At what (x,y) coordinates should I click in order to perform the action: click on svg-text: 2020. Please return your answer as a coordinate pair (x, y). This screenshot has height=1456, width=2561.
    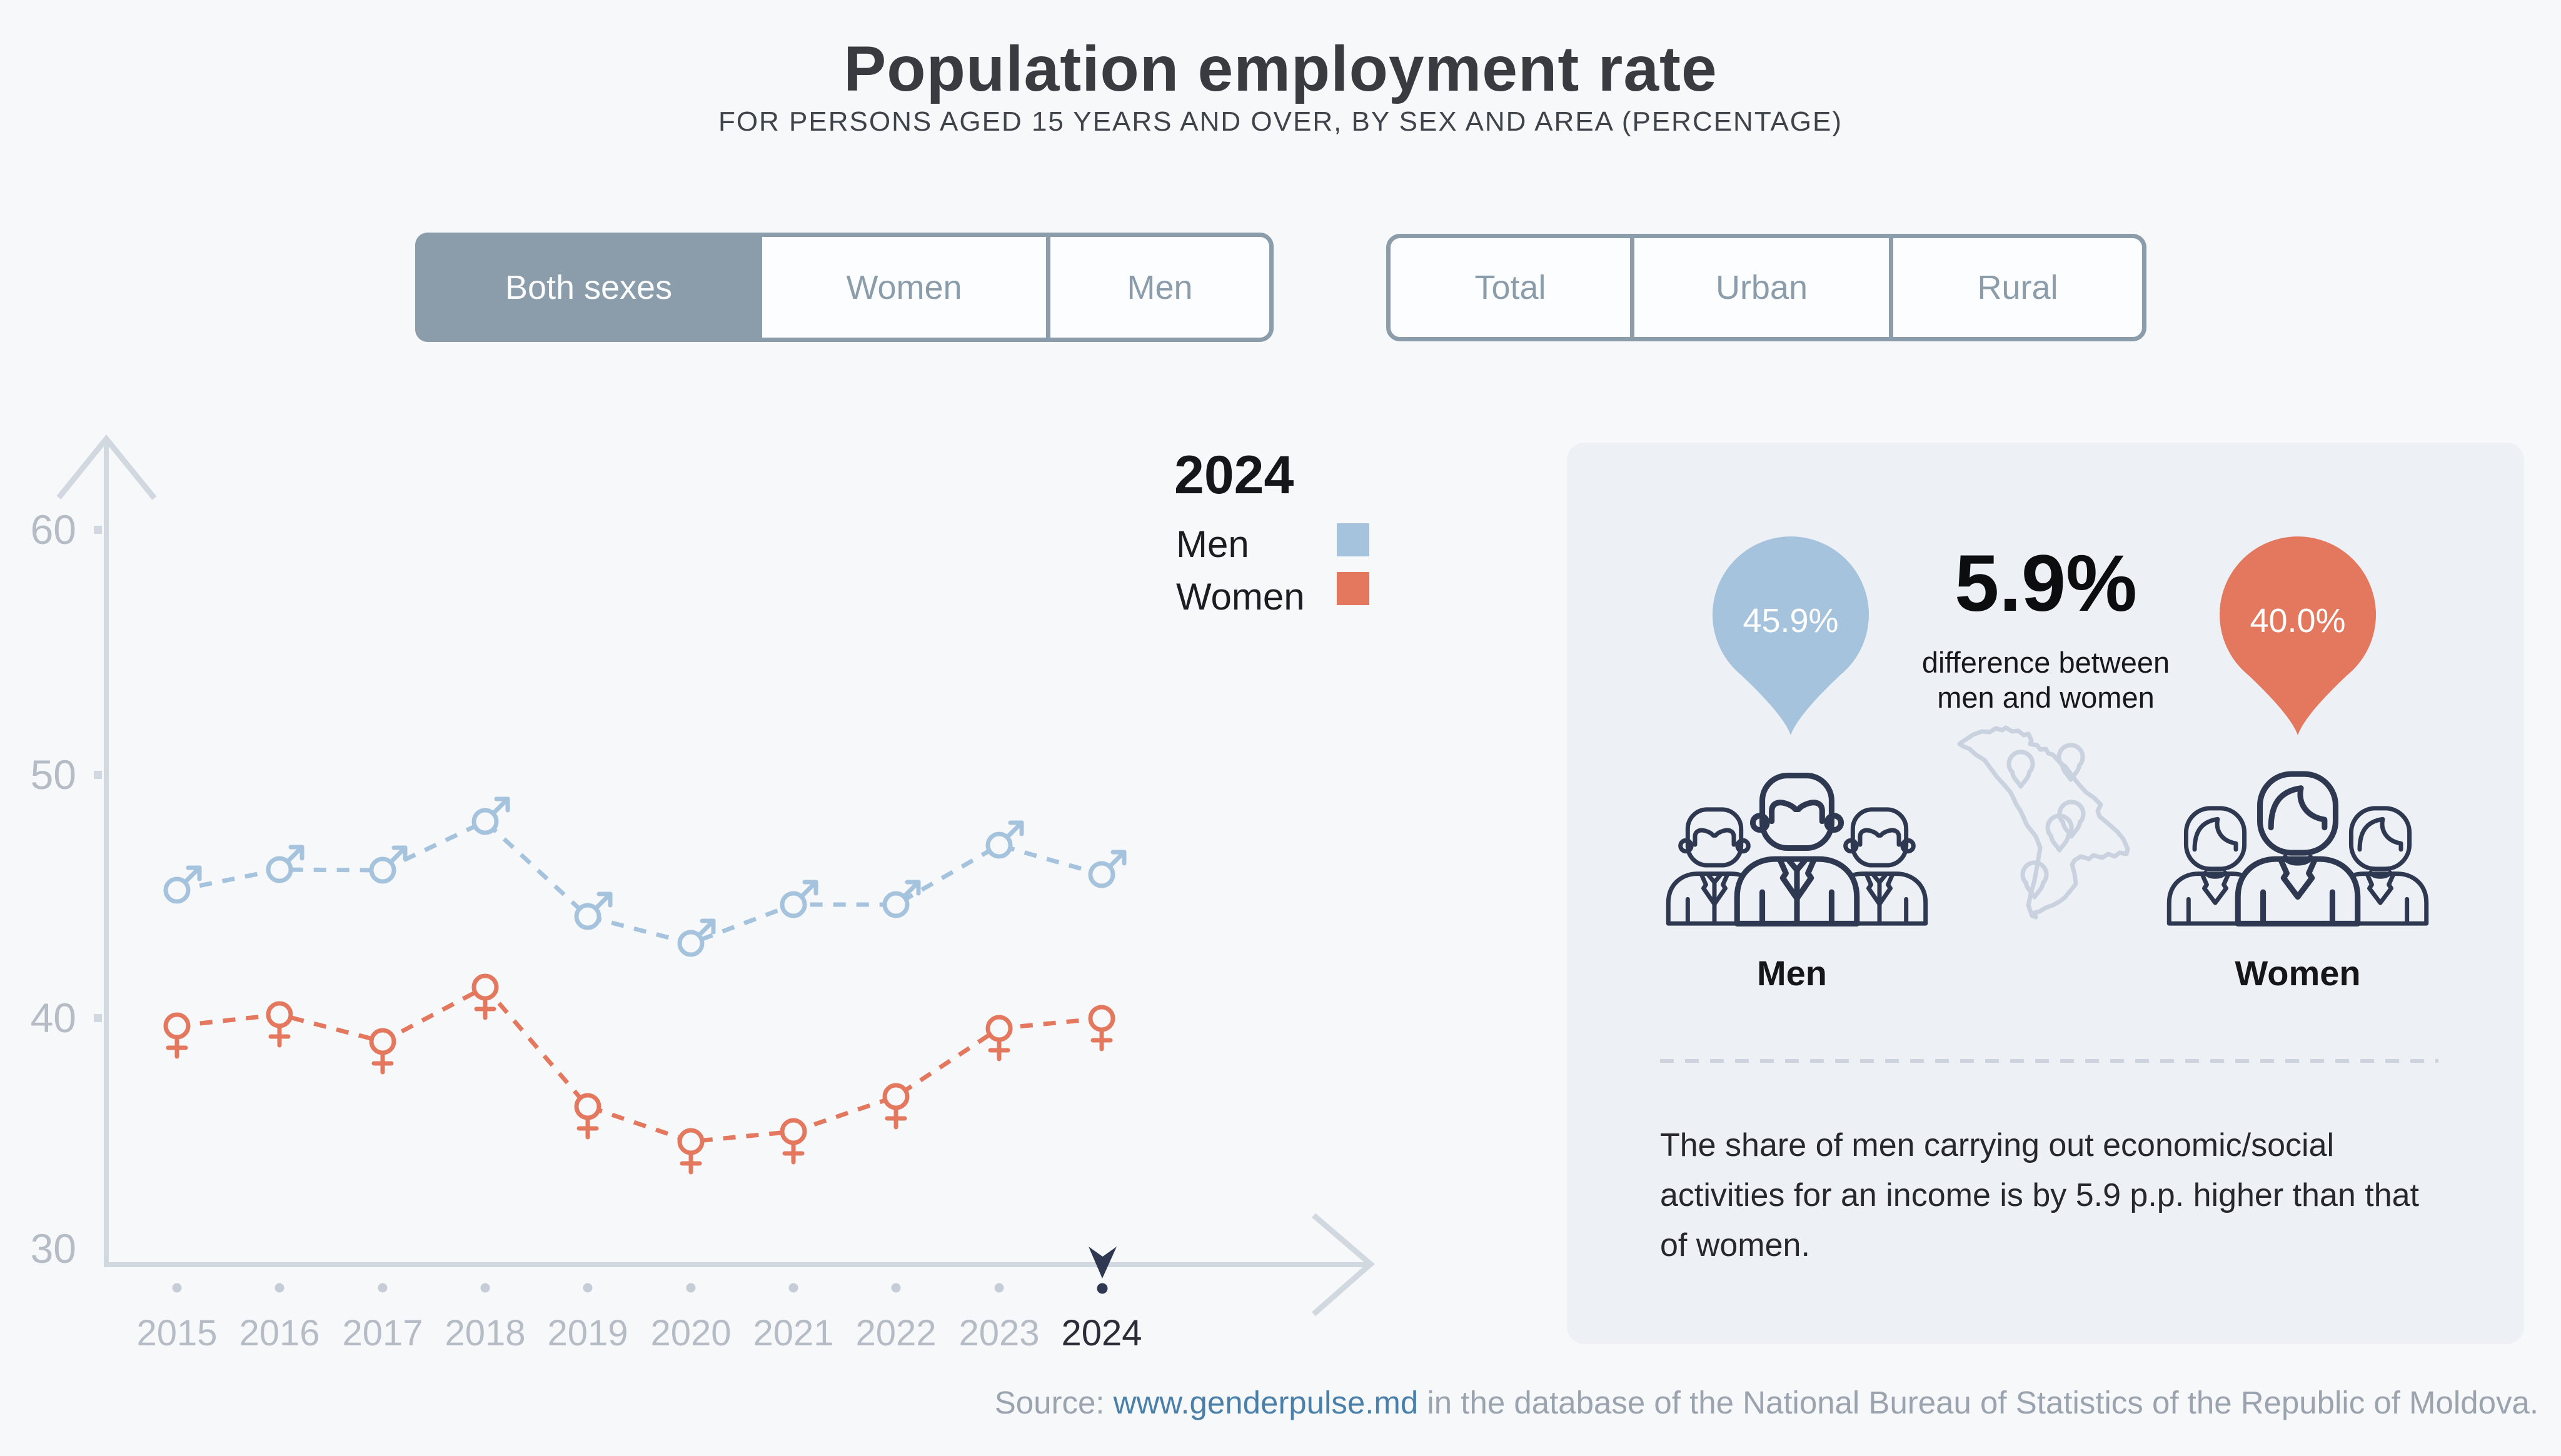
    Looking at the image, I should click on (690, 1333).